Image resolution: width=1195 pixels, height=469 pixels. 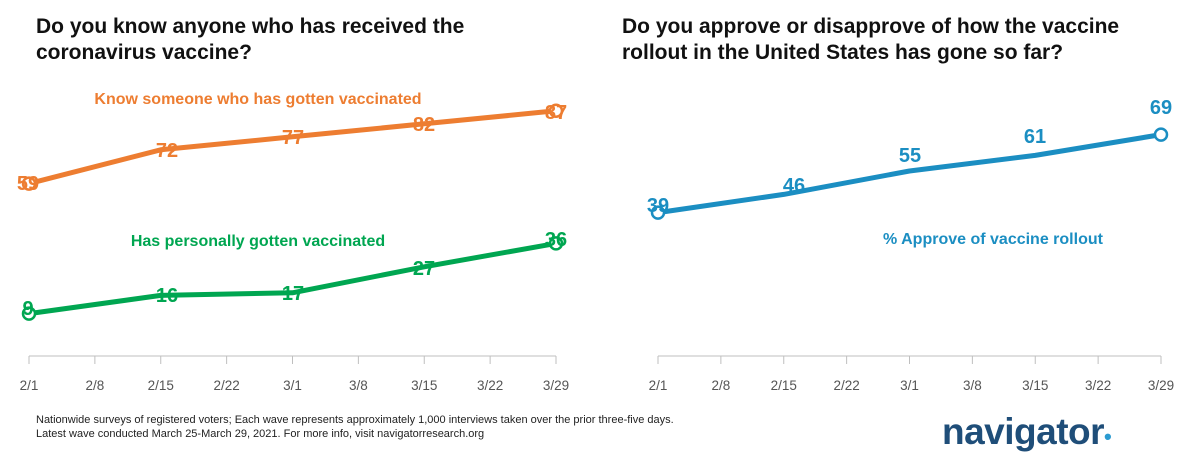 I want to click on data-label: 17, so click(x=293, y=294).